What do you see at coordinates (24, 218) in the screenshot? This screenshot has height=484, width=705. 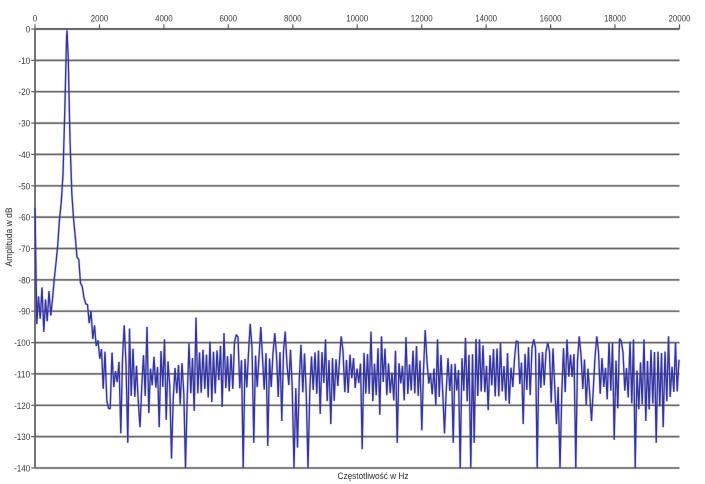 I see `svg-text: -60` at bounding box center [24, 218].